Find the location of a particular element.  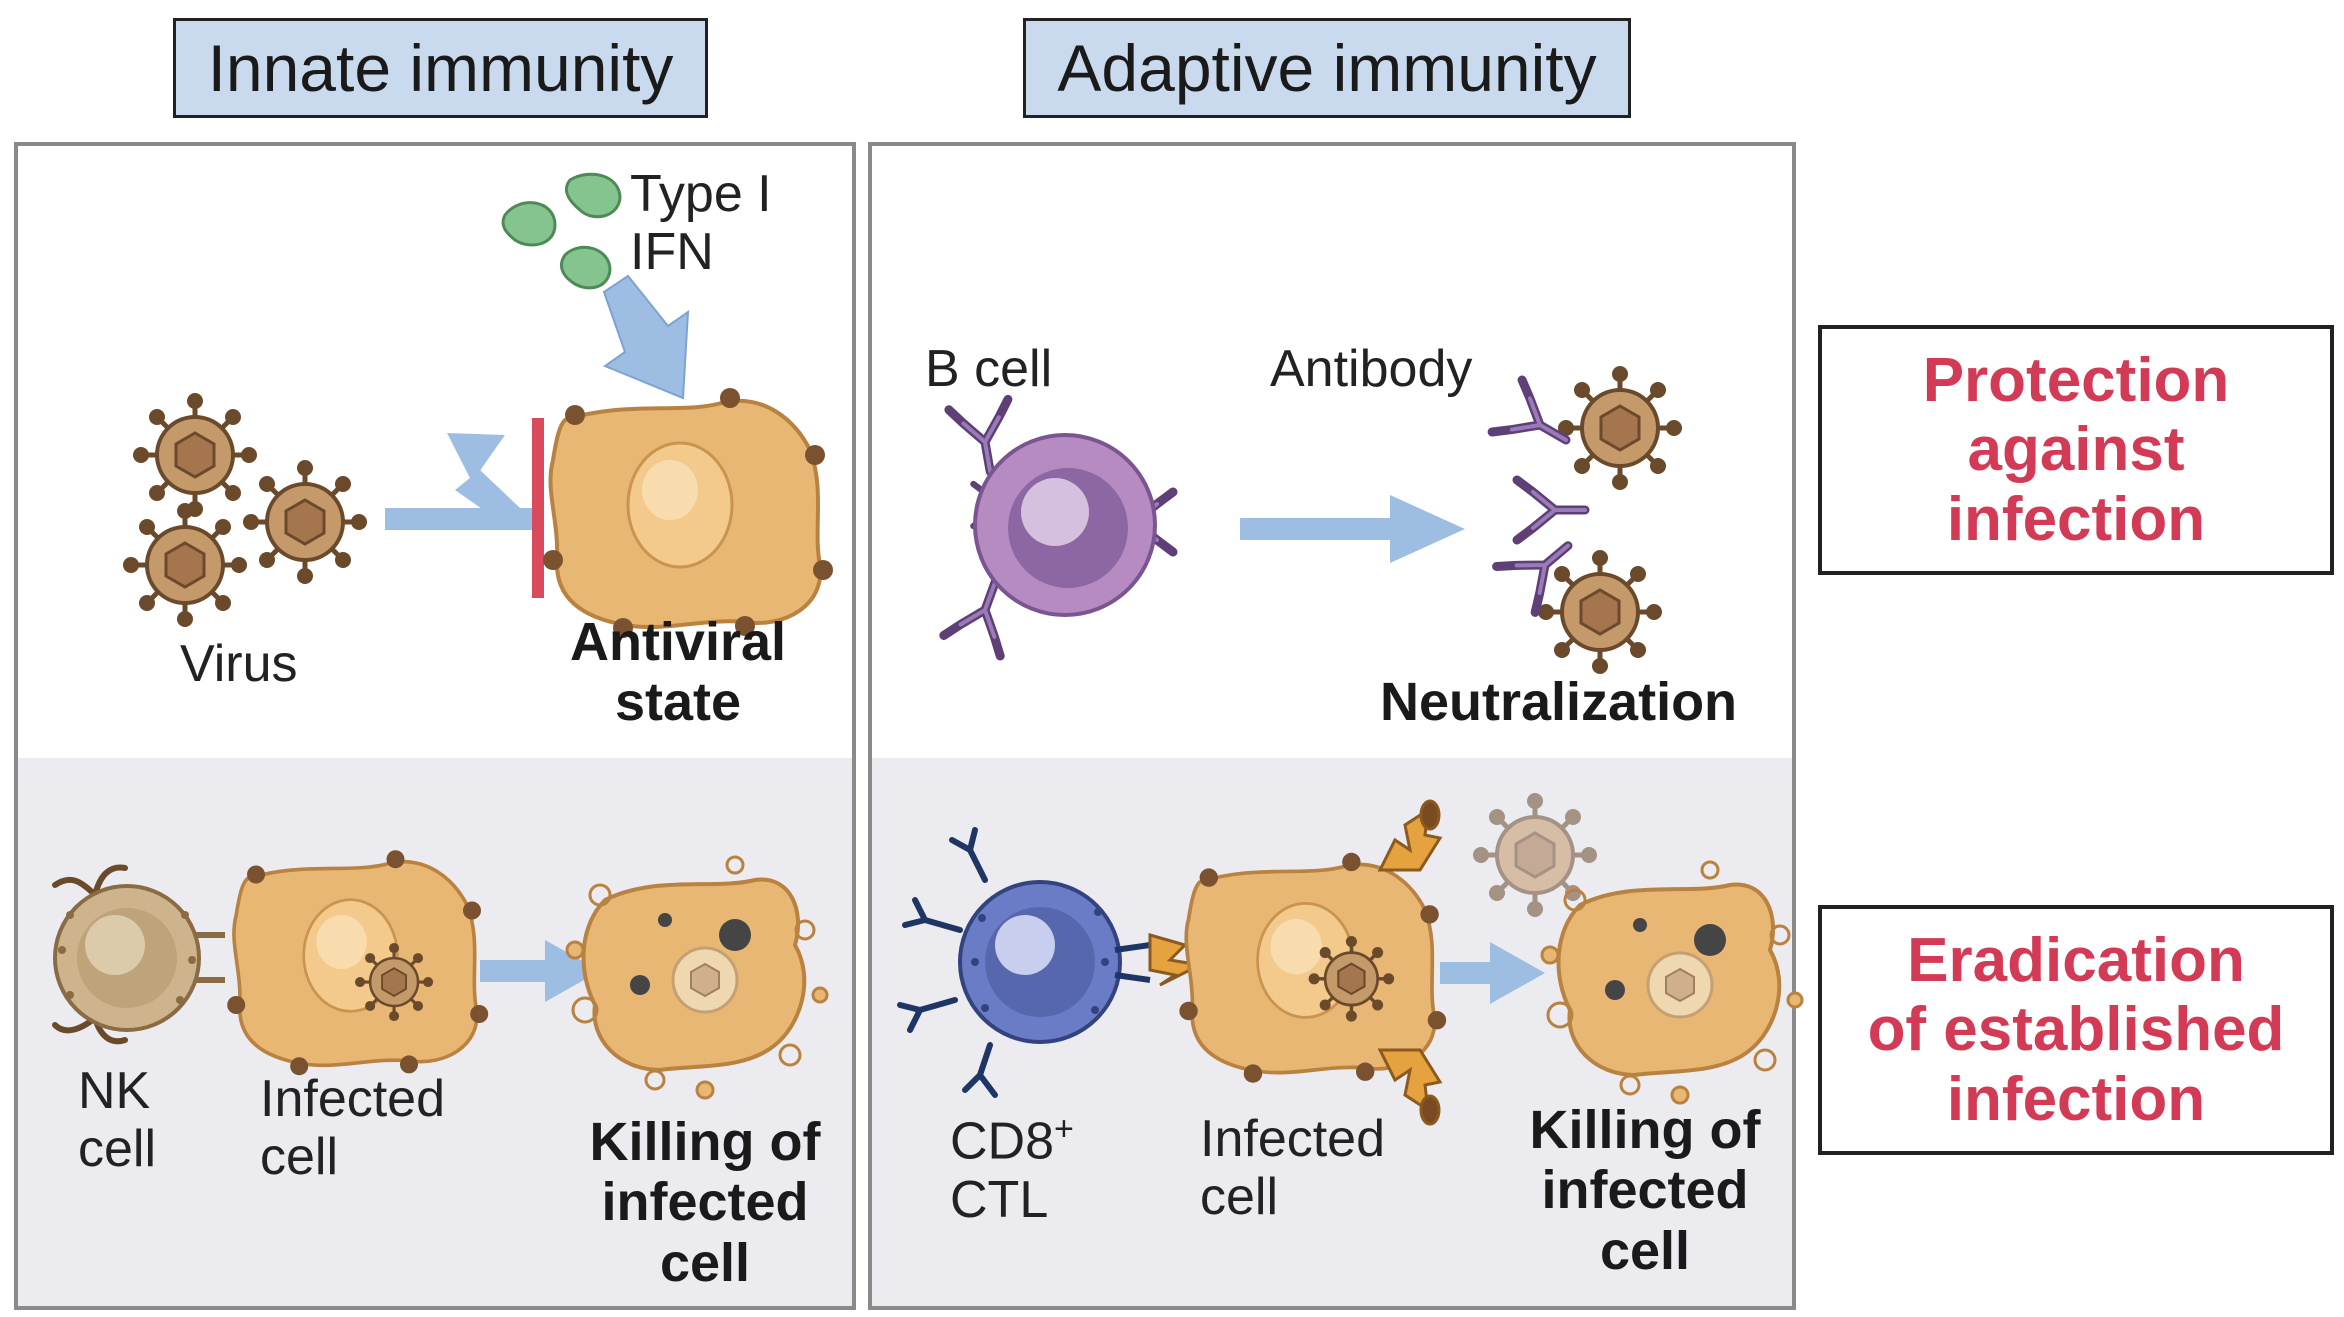

cd8-text: CD8 is located at coordinates (1002, 1141).